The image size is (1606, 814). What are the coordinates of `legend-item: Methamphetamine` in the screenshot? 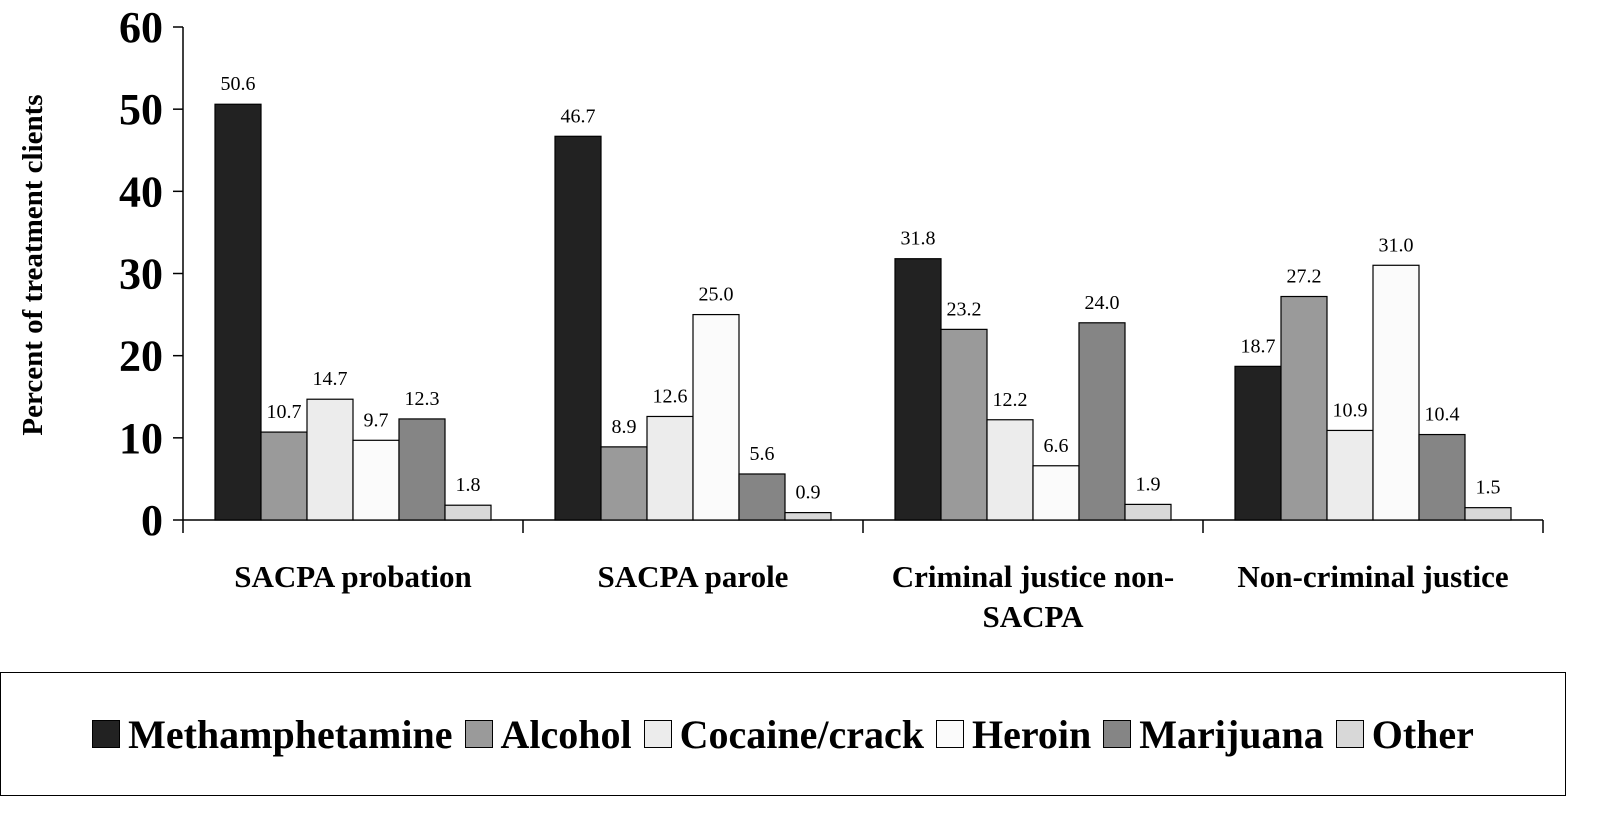 It's located at (272, 734).